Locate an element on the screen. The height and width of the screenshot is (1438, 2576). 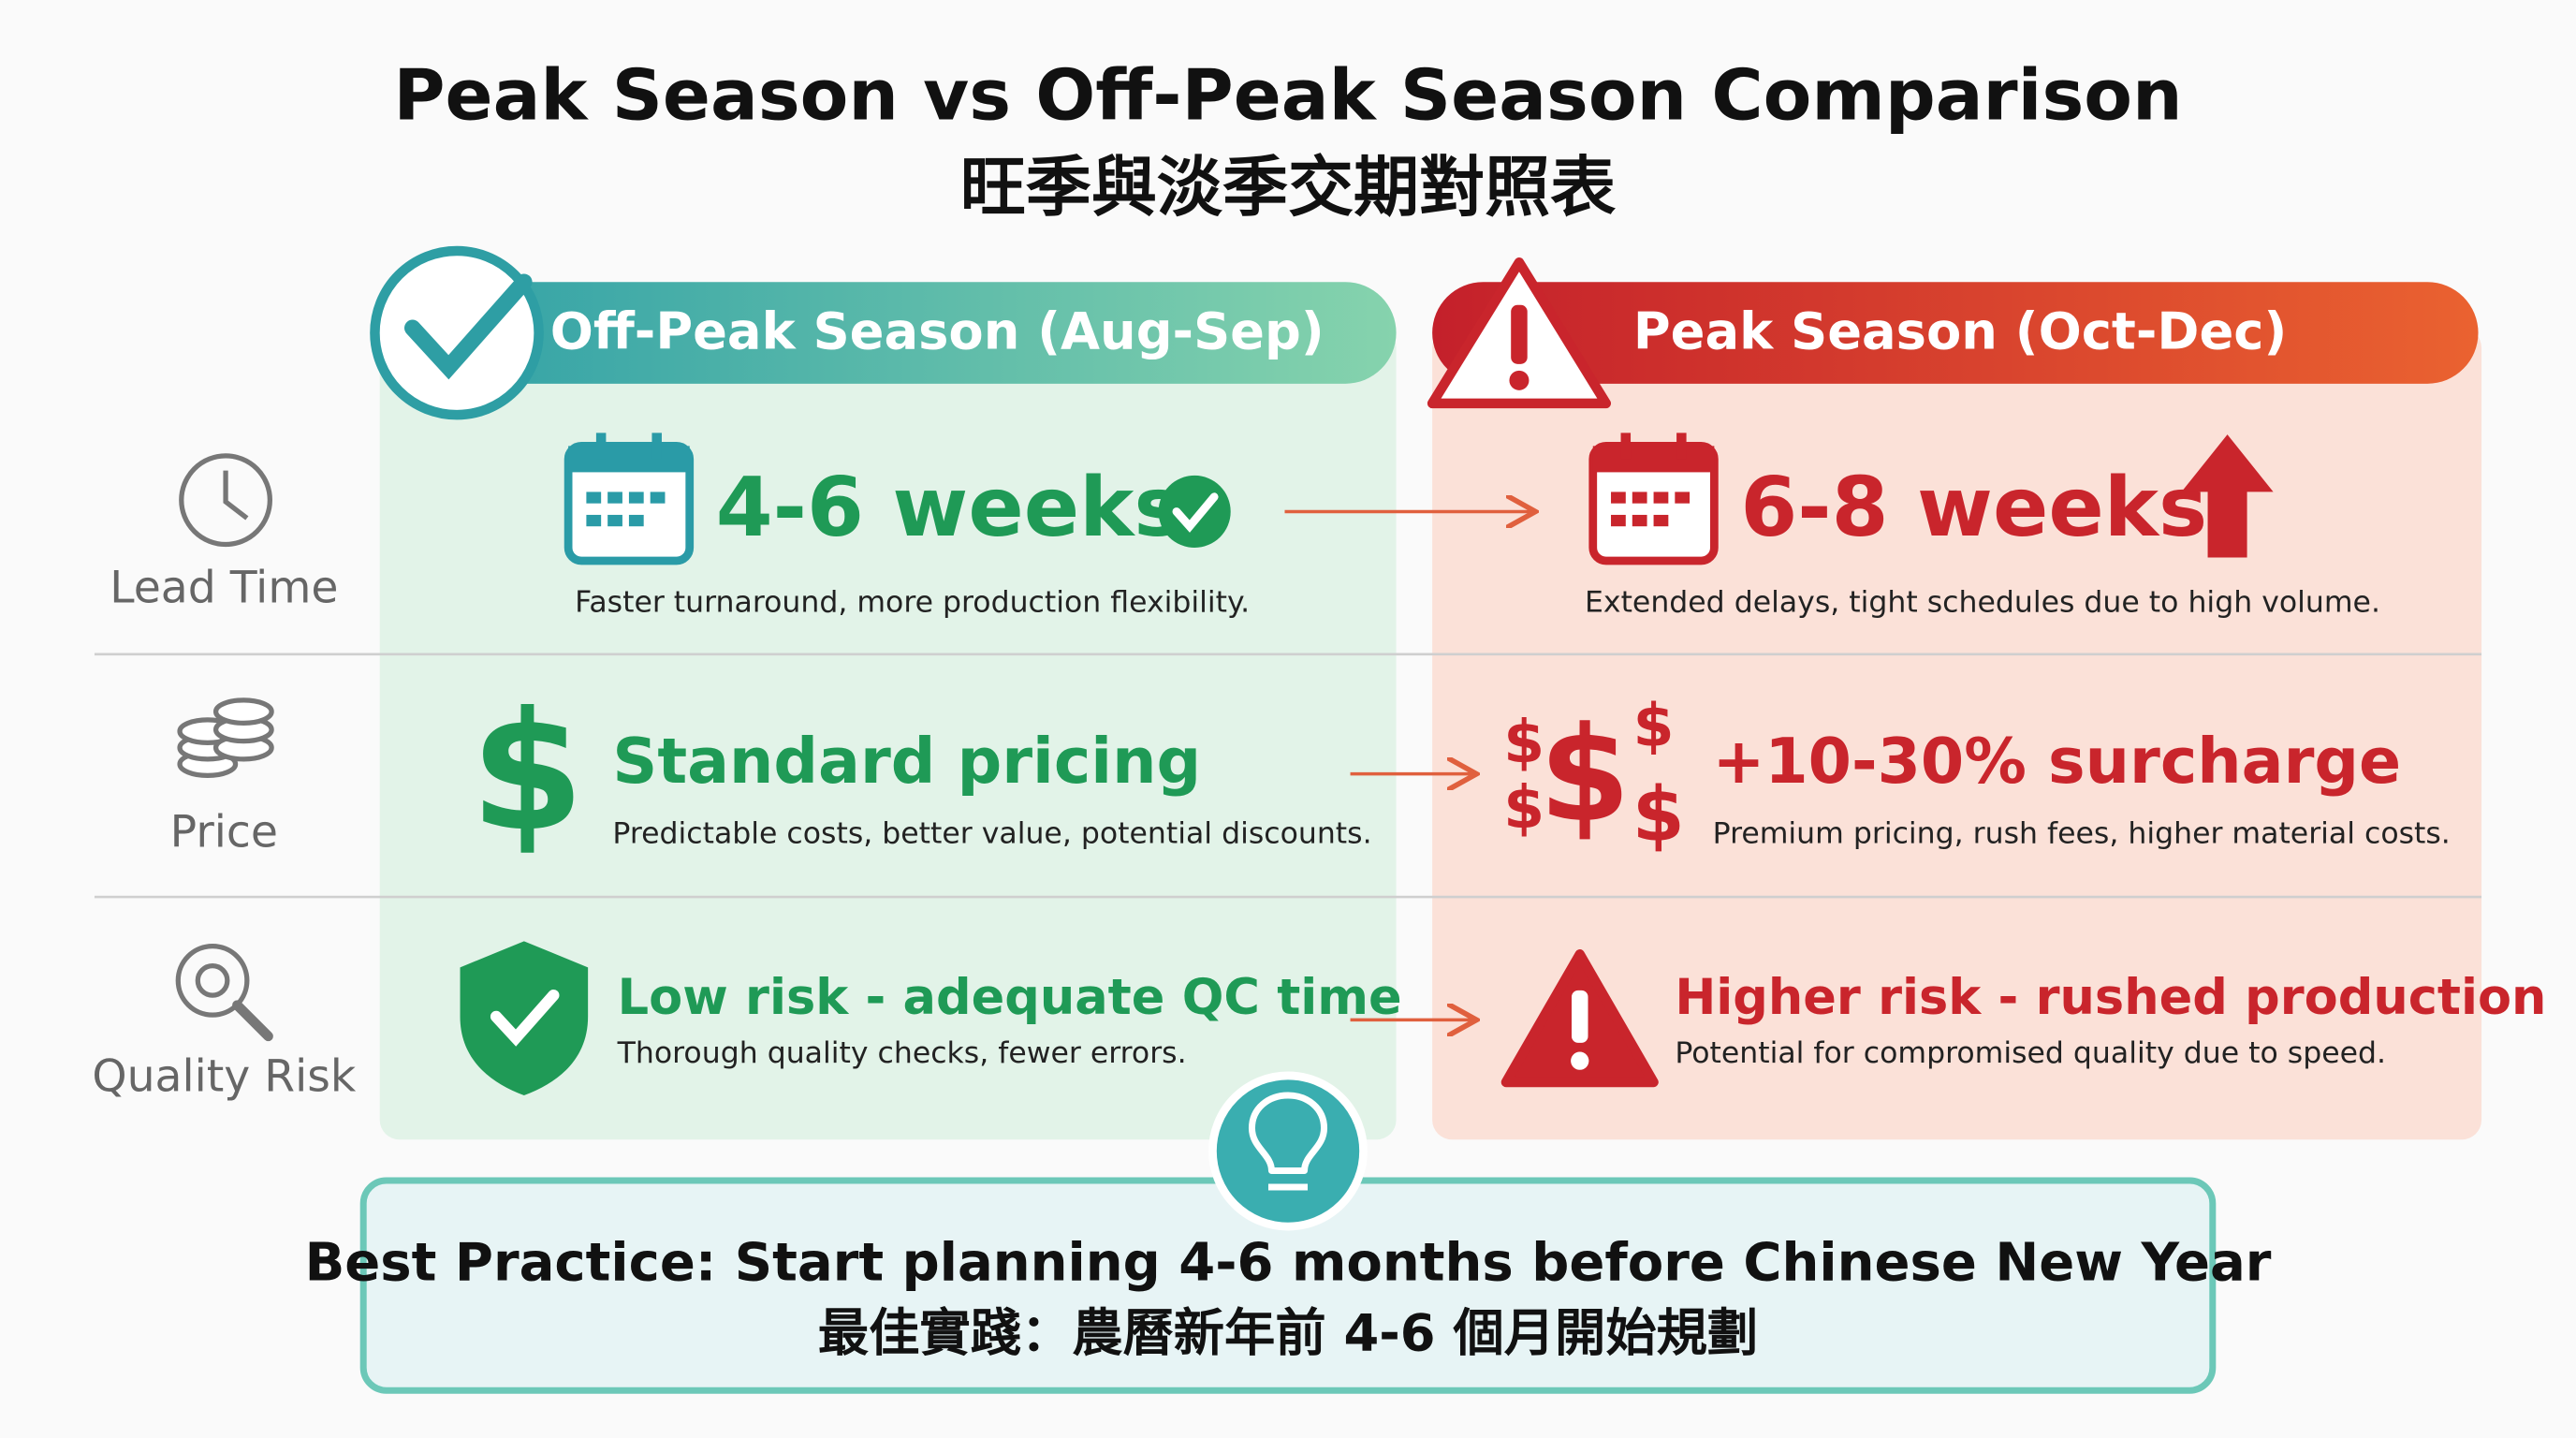
peak-risk: Higher risk - rushed production is located at coordinates (2110, 997).